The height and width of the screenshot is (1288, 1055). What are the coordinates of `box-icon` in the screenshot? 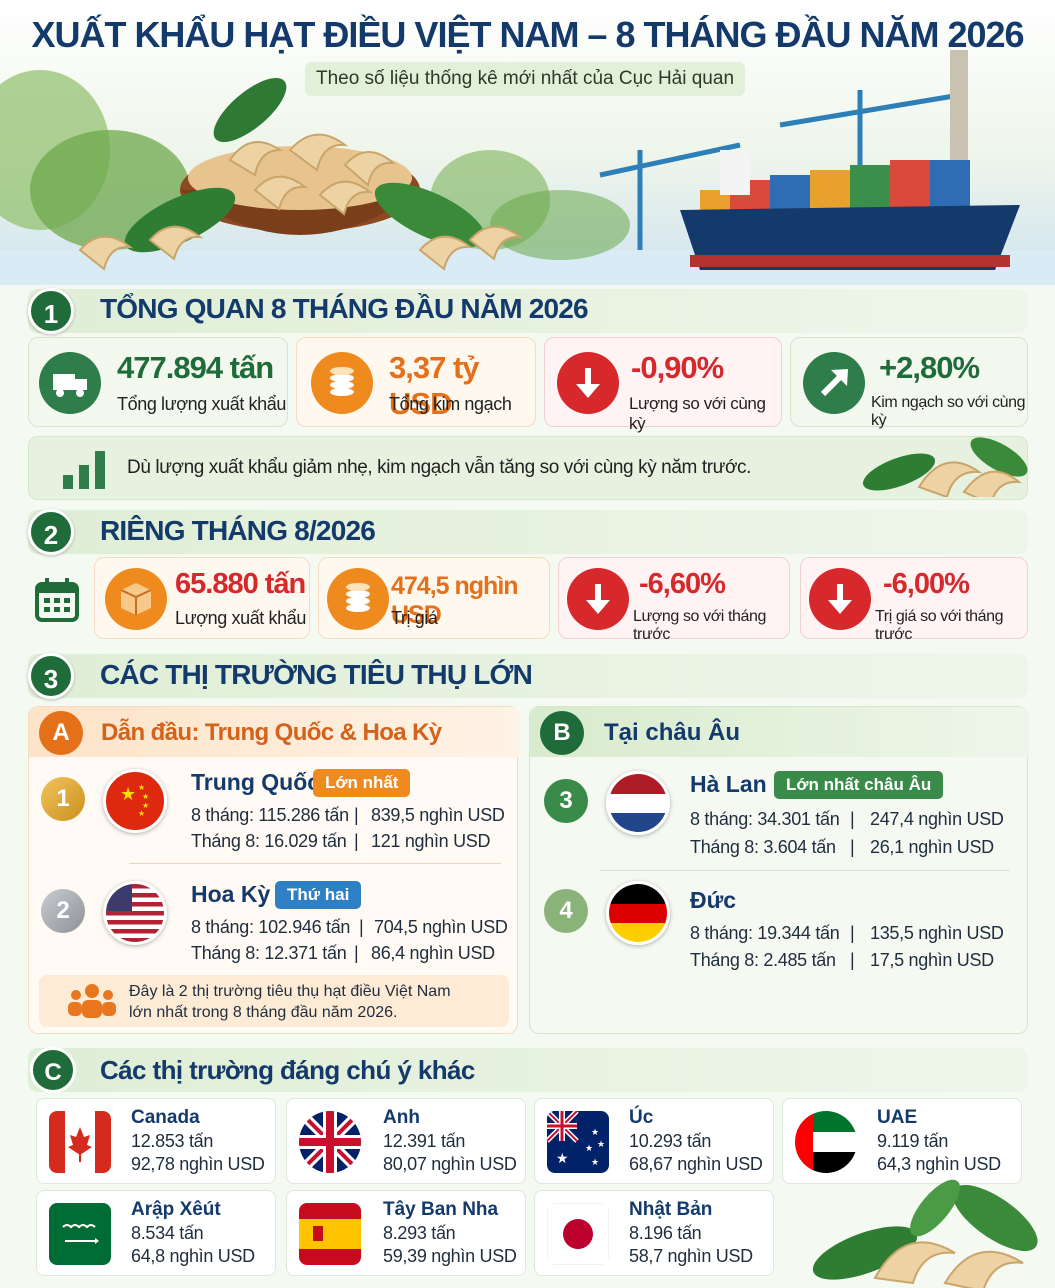 It's located at (136, 599).